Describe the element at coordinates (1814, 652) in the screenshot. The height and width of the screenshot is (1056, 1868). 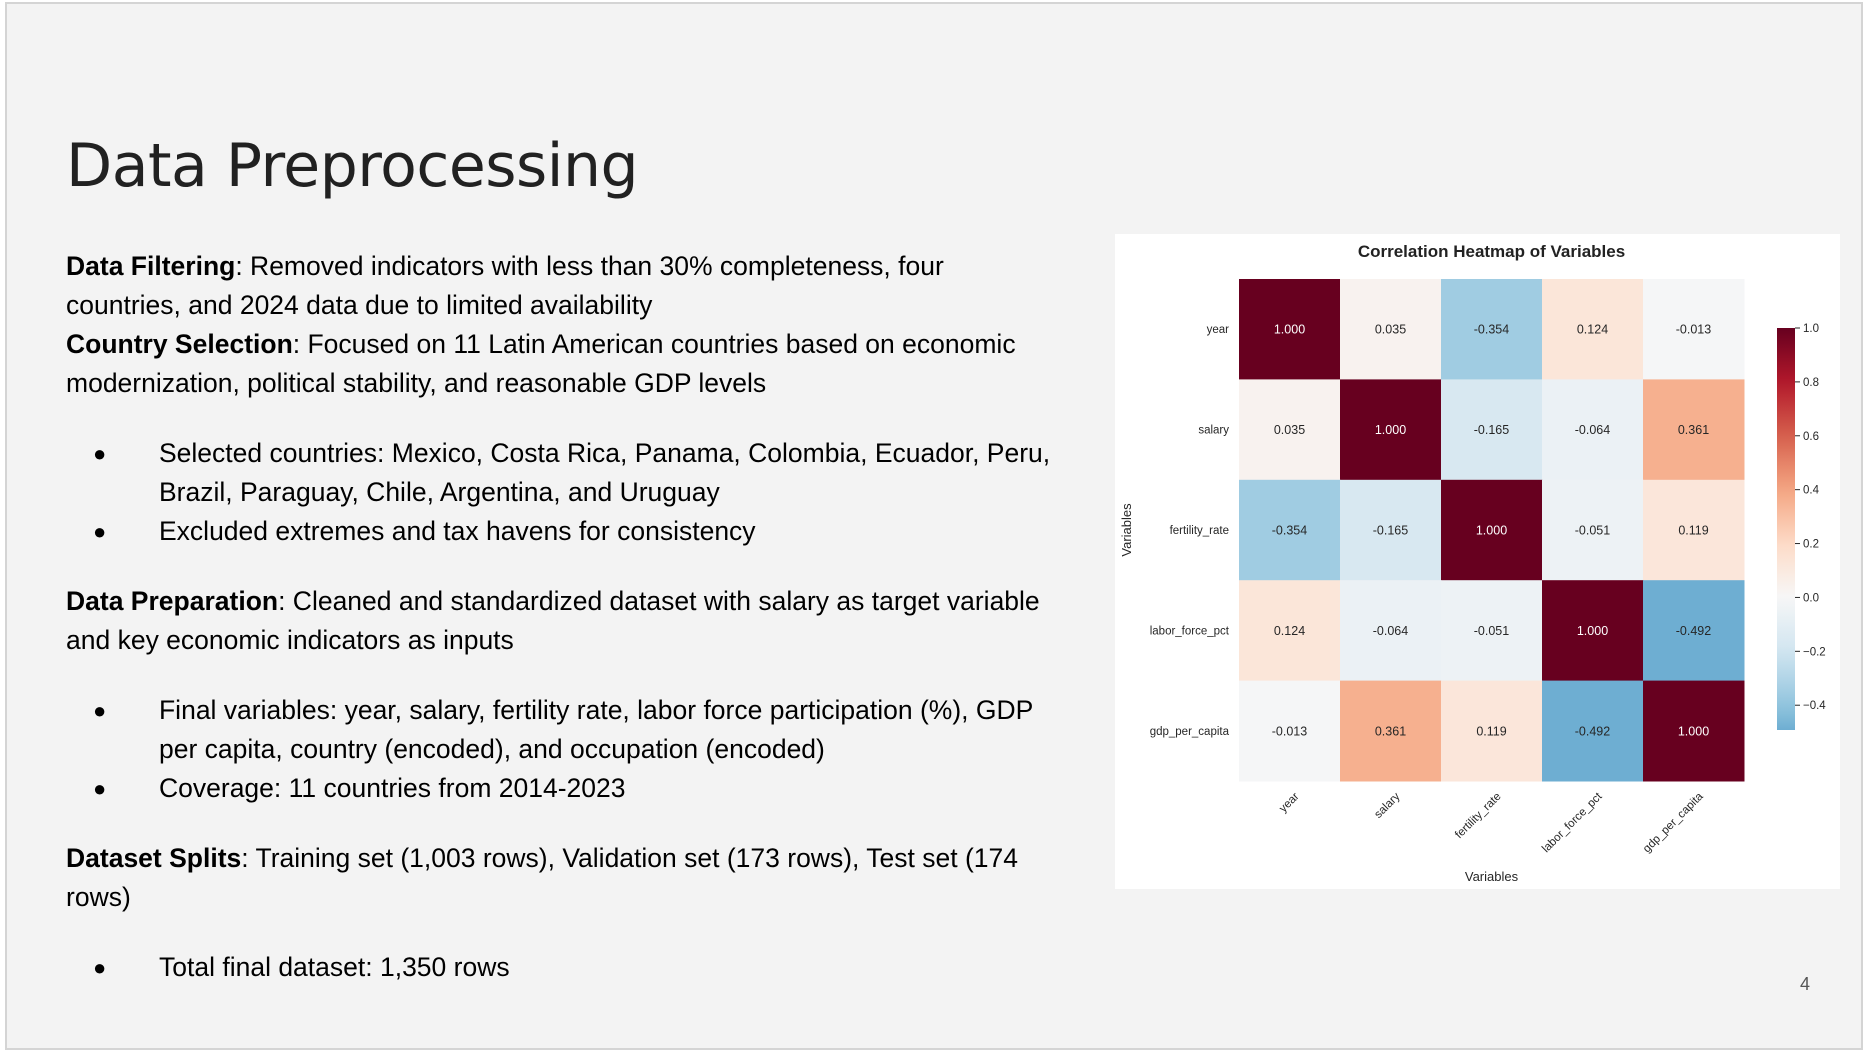
I see `colorbar-tick-label: −0.2` at that location.